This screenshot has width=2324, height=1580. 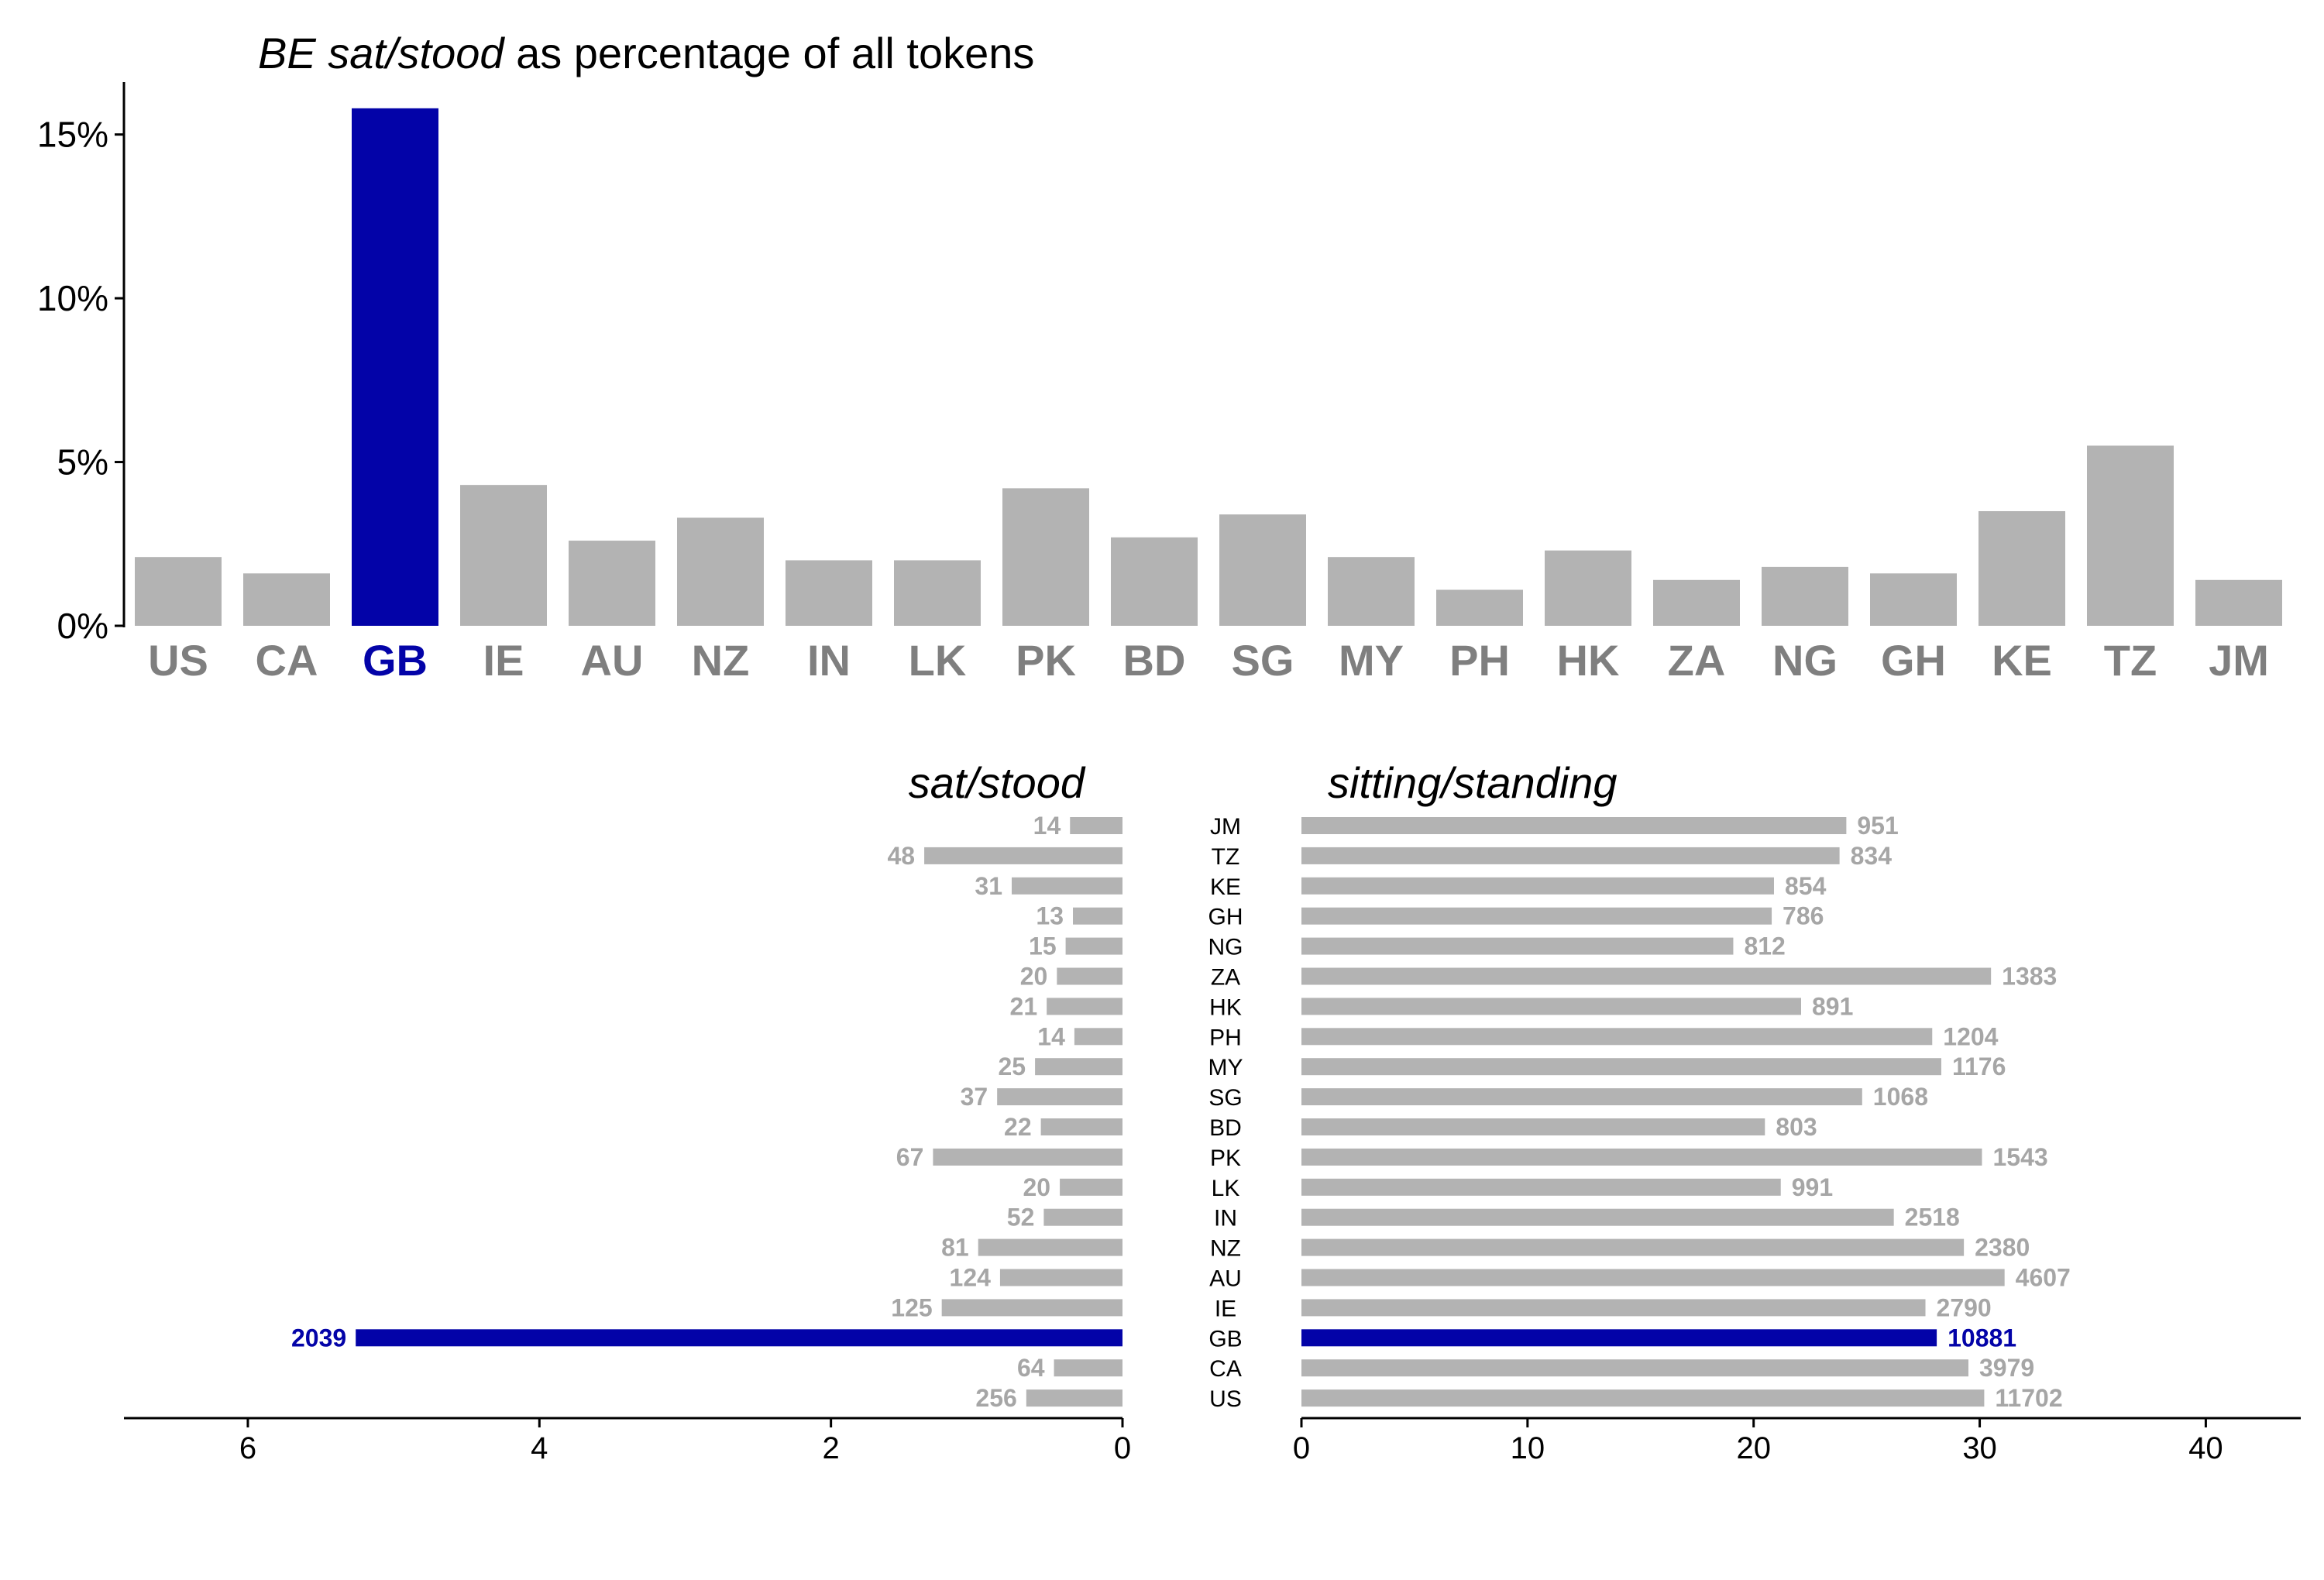 I want to click on sitting-standing-count-in: 2518, so click(x=1932, y=1217).